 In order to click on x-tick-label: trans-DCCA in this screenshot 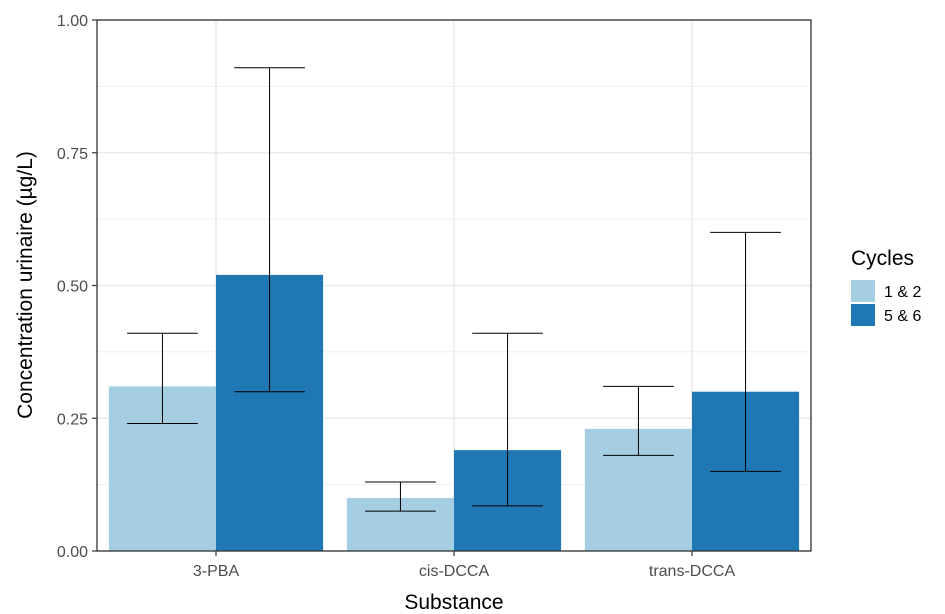, I will do `click(692, 571)`.